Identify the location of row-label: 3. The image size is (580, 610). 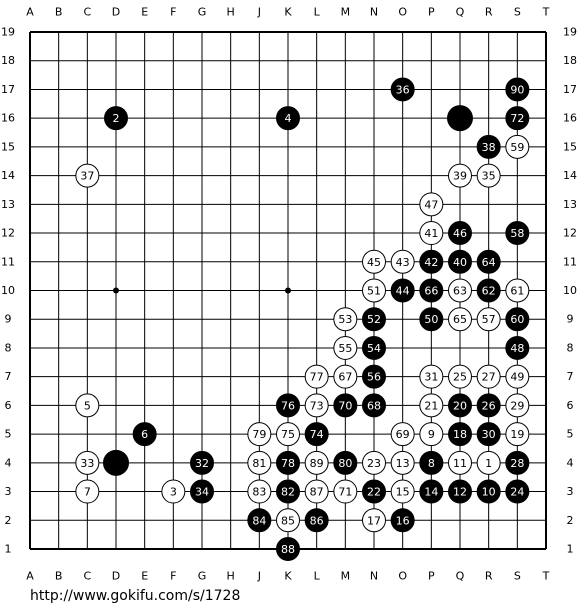
(8, 491).